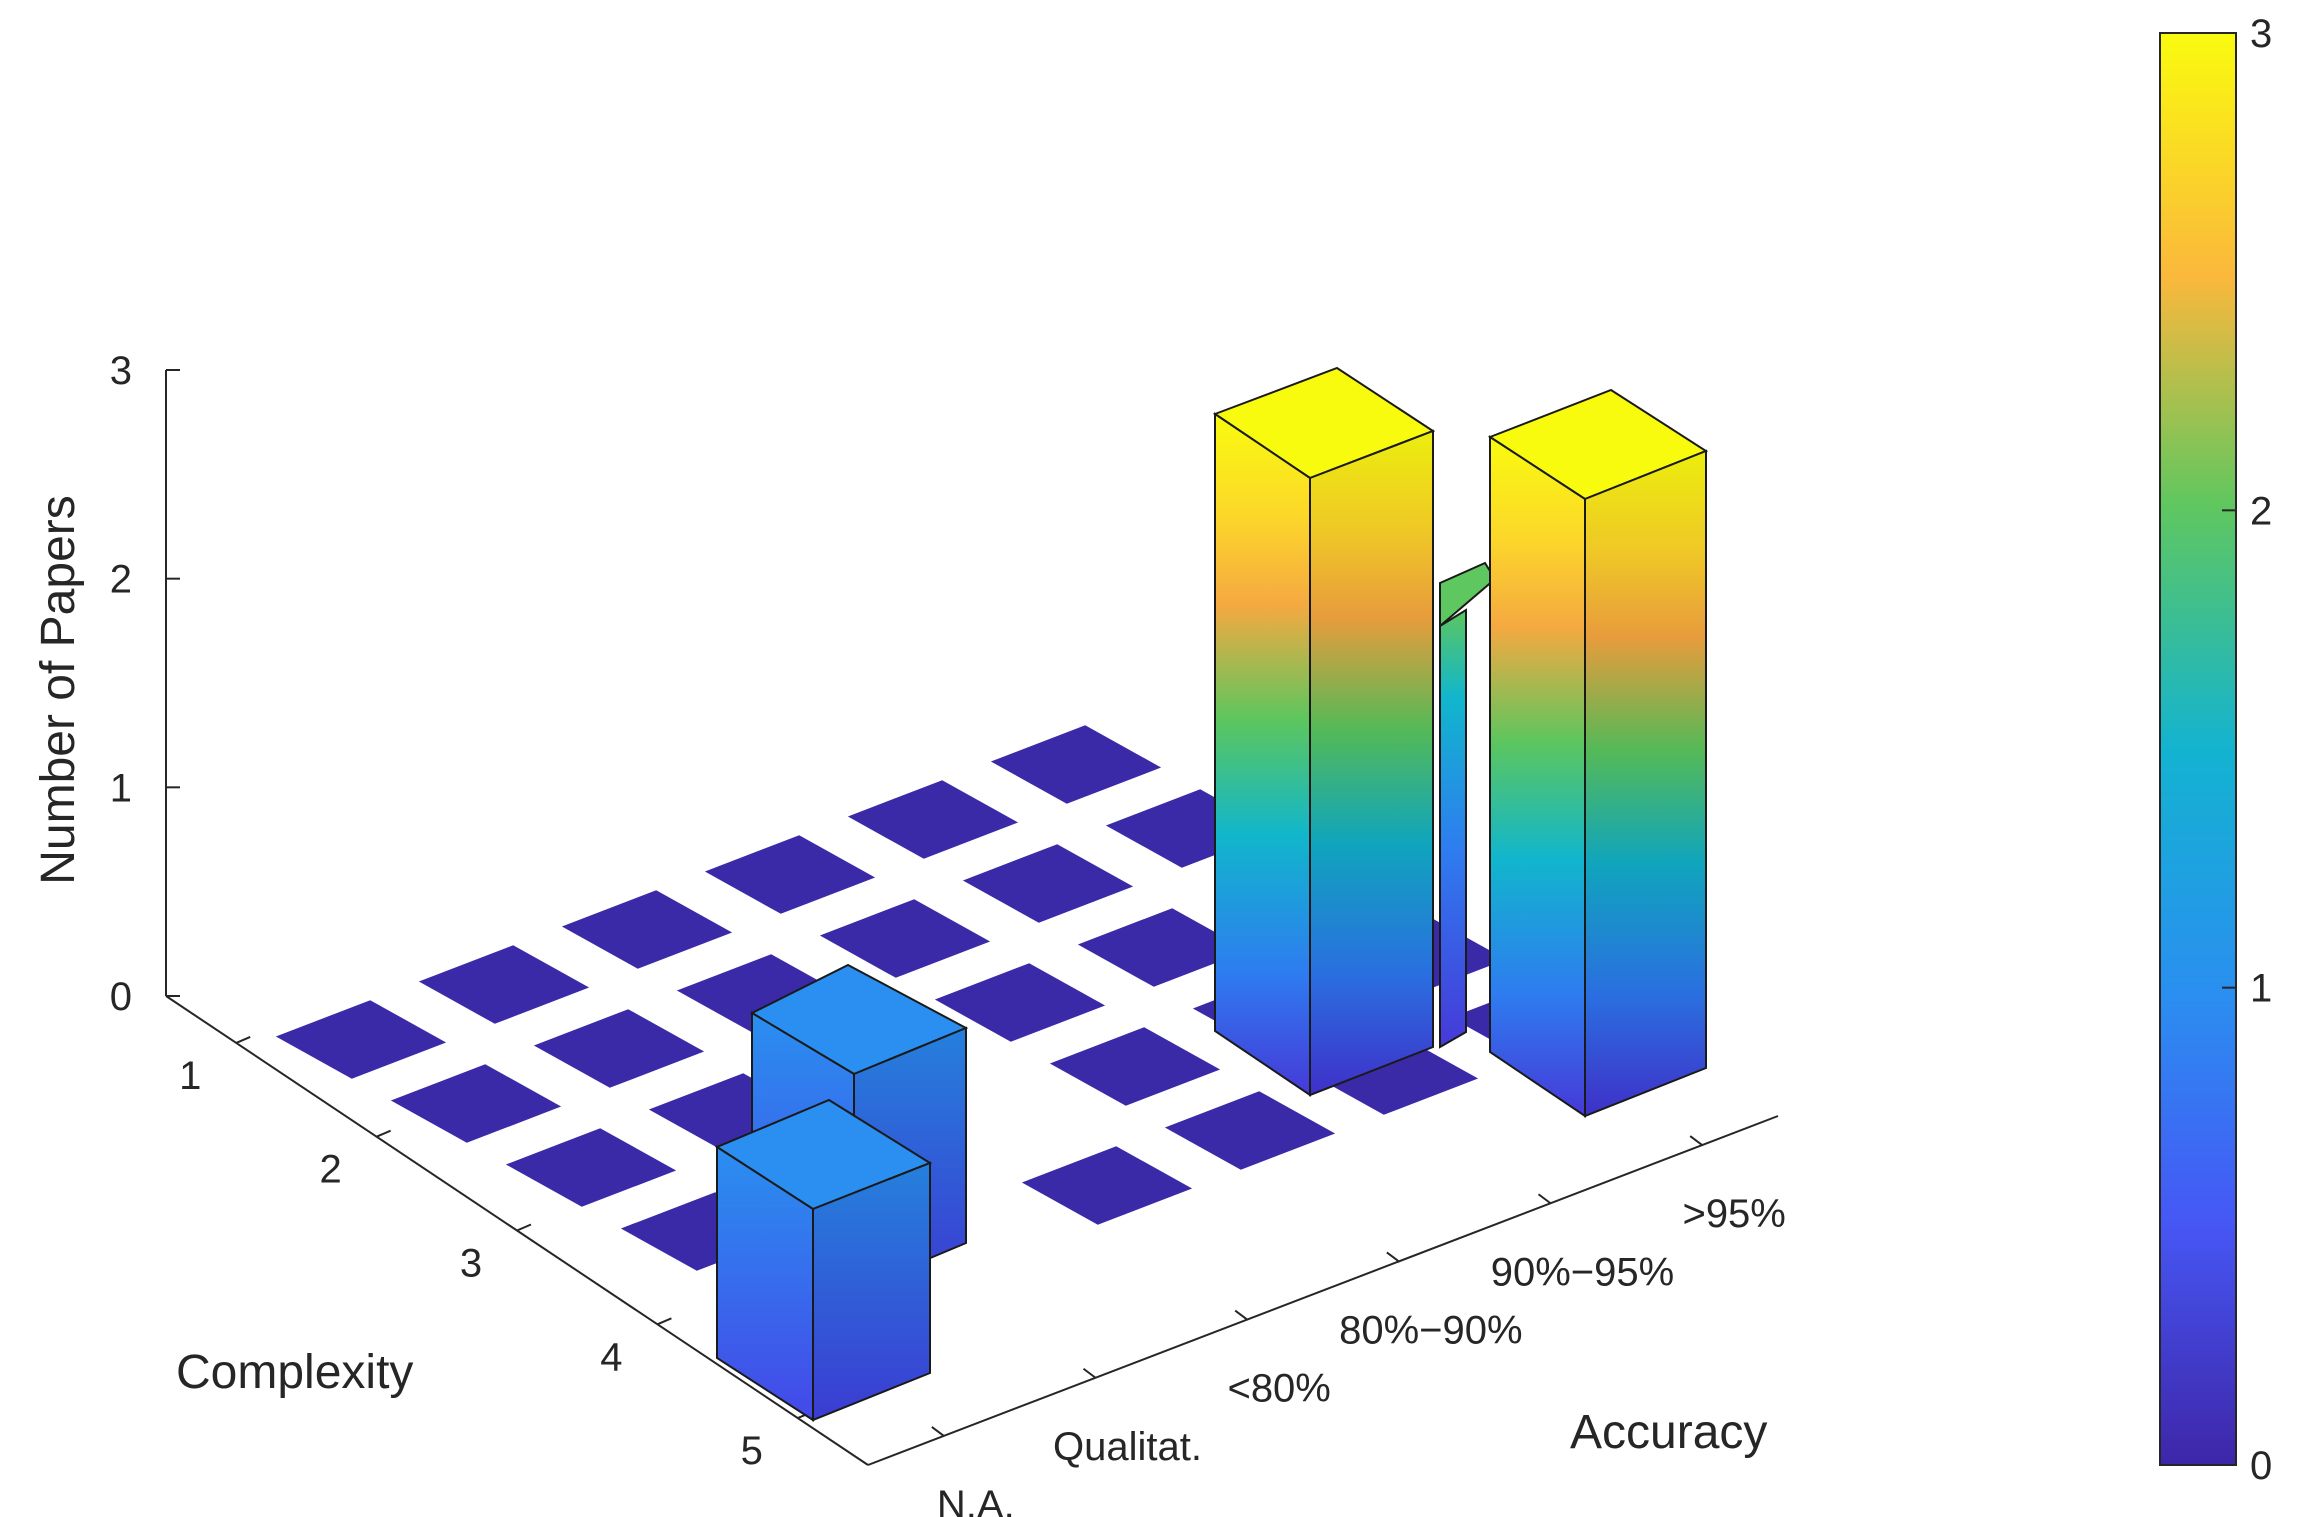 The width and height of the screenshot is (2314, 1517). I want to click on colorbar-tick-label: 2, so click(2261, 511).